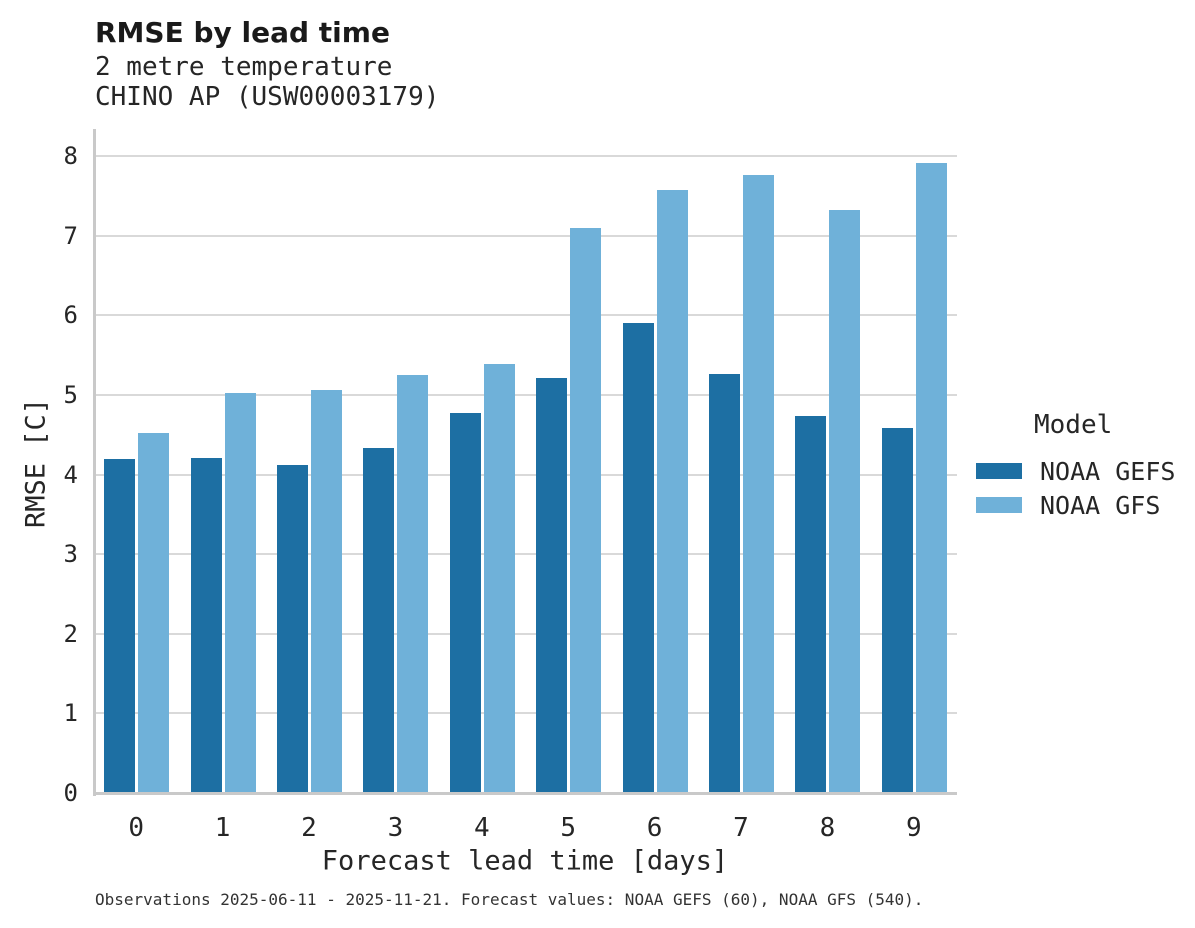  What do you see at coordinates (244, 67) in the screenshot?
I see `chart-subtitle-variable: 2 metre temperature` at bounding box center [244, 67].